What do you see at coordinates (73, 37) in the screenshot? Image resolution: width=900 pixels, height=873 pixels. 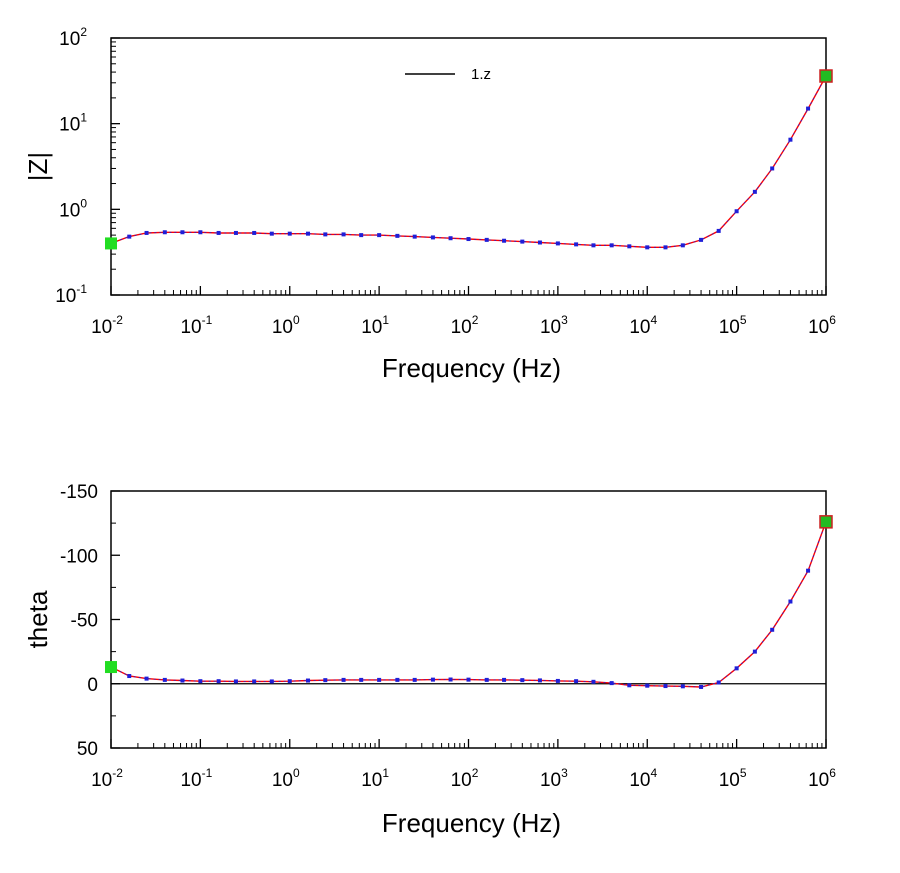 I see `y-tick-label: 10²` at bounding box center [73, 37].